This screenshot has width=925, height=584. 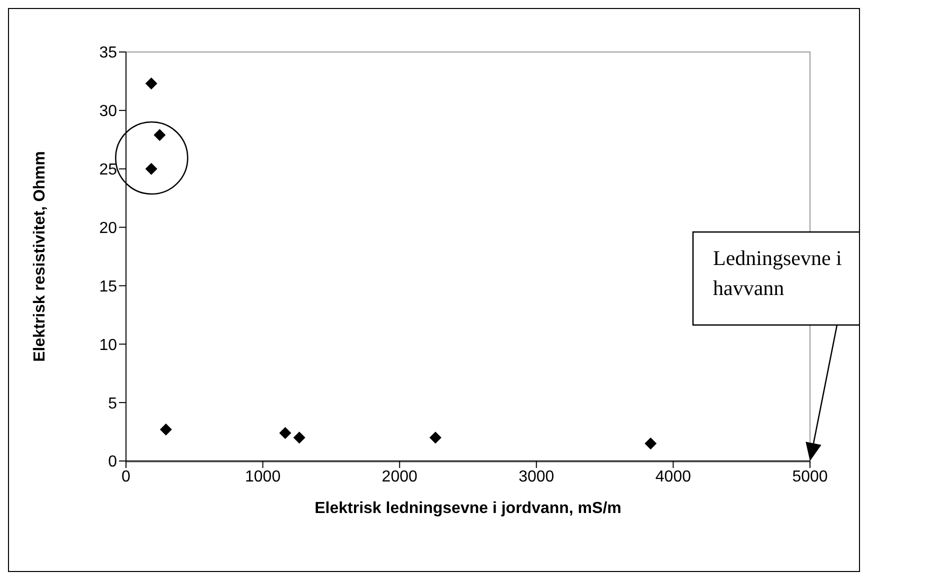 I want to click on x-tick-label: 4000, so click(x=673, y=477).